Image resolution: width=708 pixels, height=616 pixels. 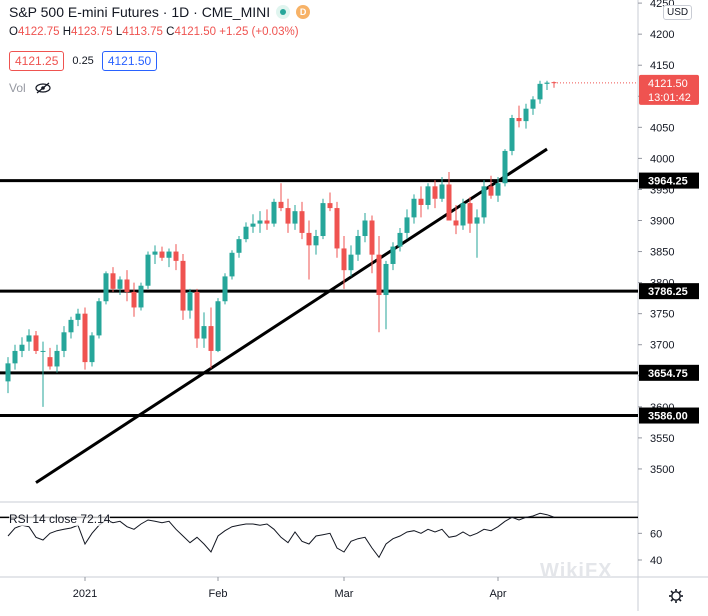 What do you see at coordinates (95, 519) in the screenshot?
I see `rsi-value: 72.14` at bounding box center [95, 519].